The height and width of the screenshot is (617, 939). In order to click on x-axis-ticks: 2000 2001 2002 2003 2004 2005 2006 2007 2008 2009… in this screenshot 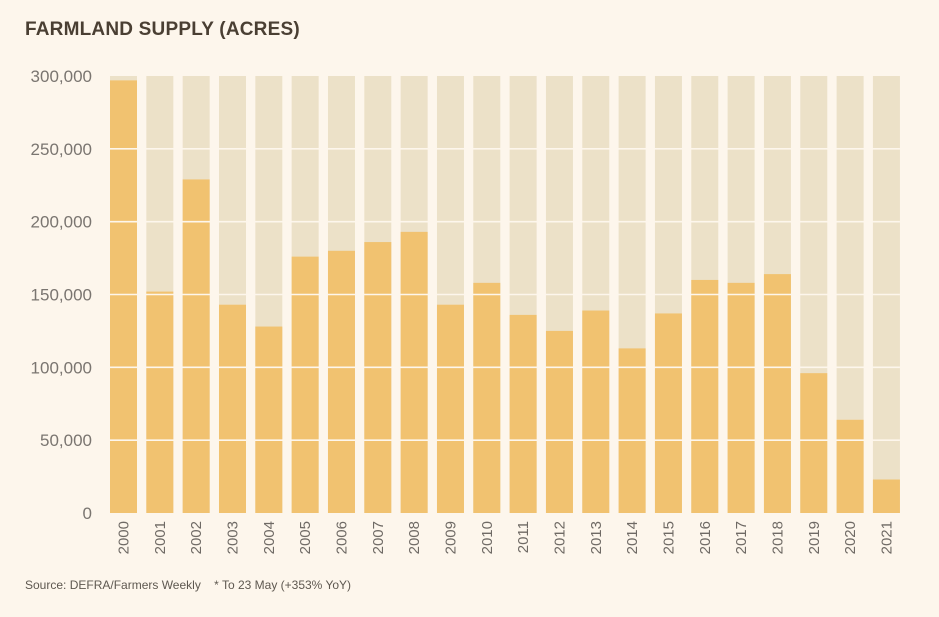, I will do `click(506, 537)`.